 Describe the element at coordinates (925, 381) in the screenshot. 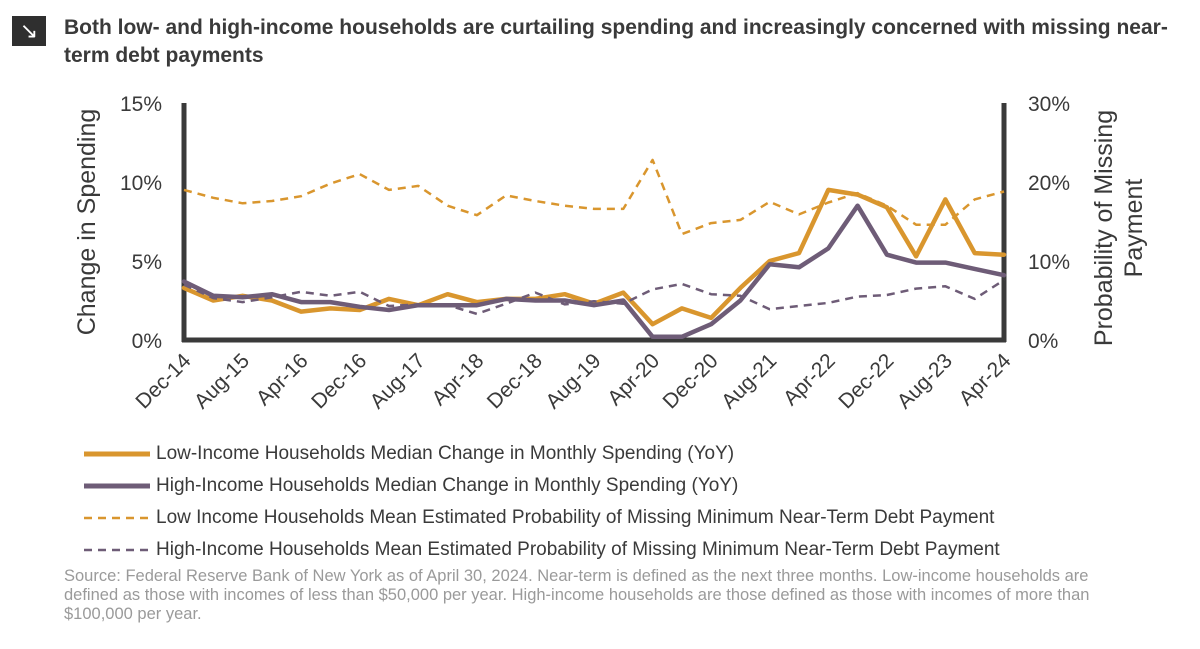

I see `x-tick-label: Aug-23` at that location.